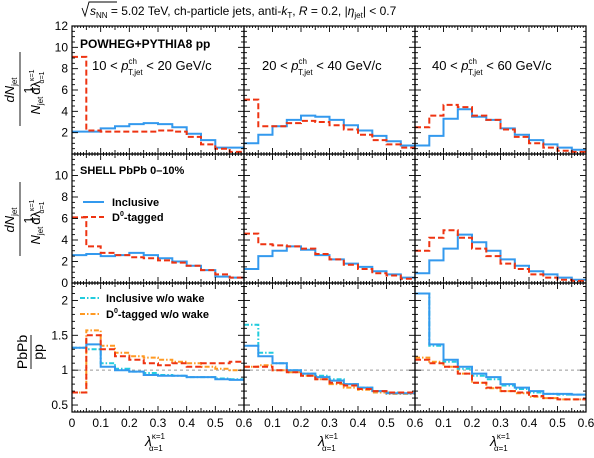 The width and height of the screenshot is (594, 458). What do you see at coordinates (110, 315) in the screenshot?
I see `legend-d0-wake-pre: D` at bounding box center [110, 315].